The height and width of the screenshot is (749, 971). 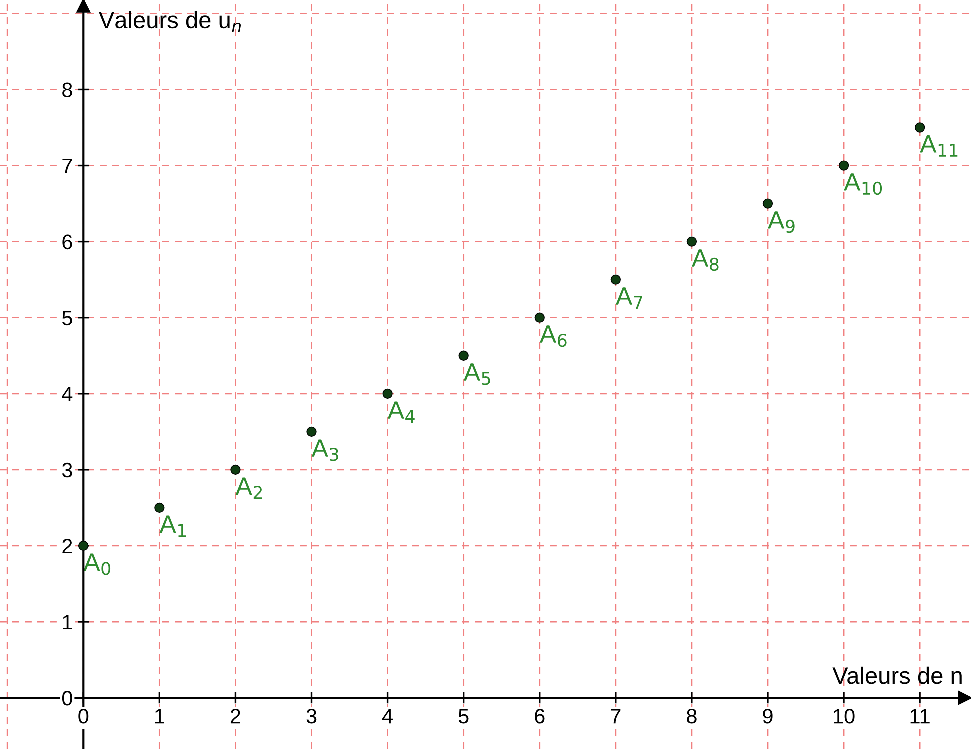 I want to click on annotation: A$_{10}$, so click(x=863, y=185).